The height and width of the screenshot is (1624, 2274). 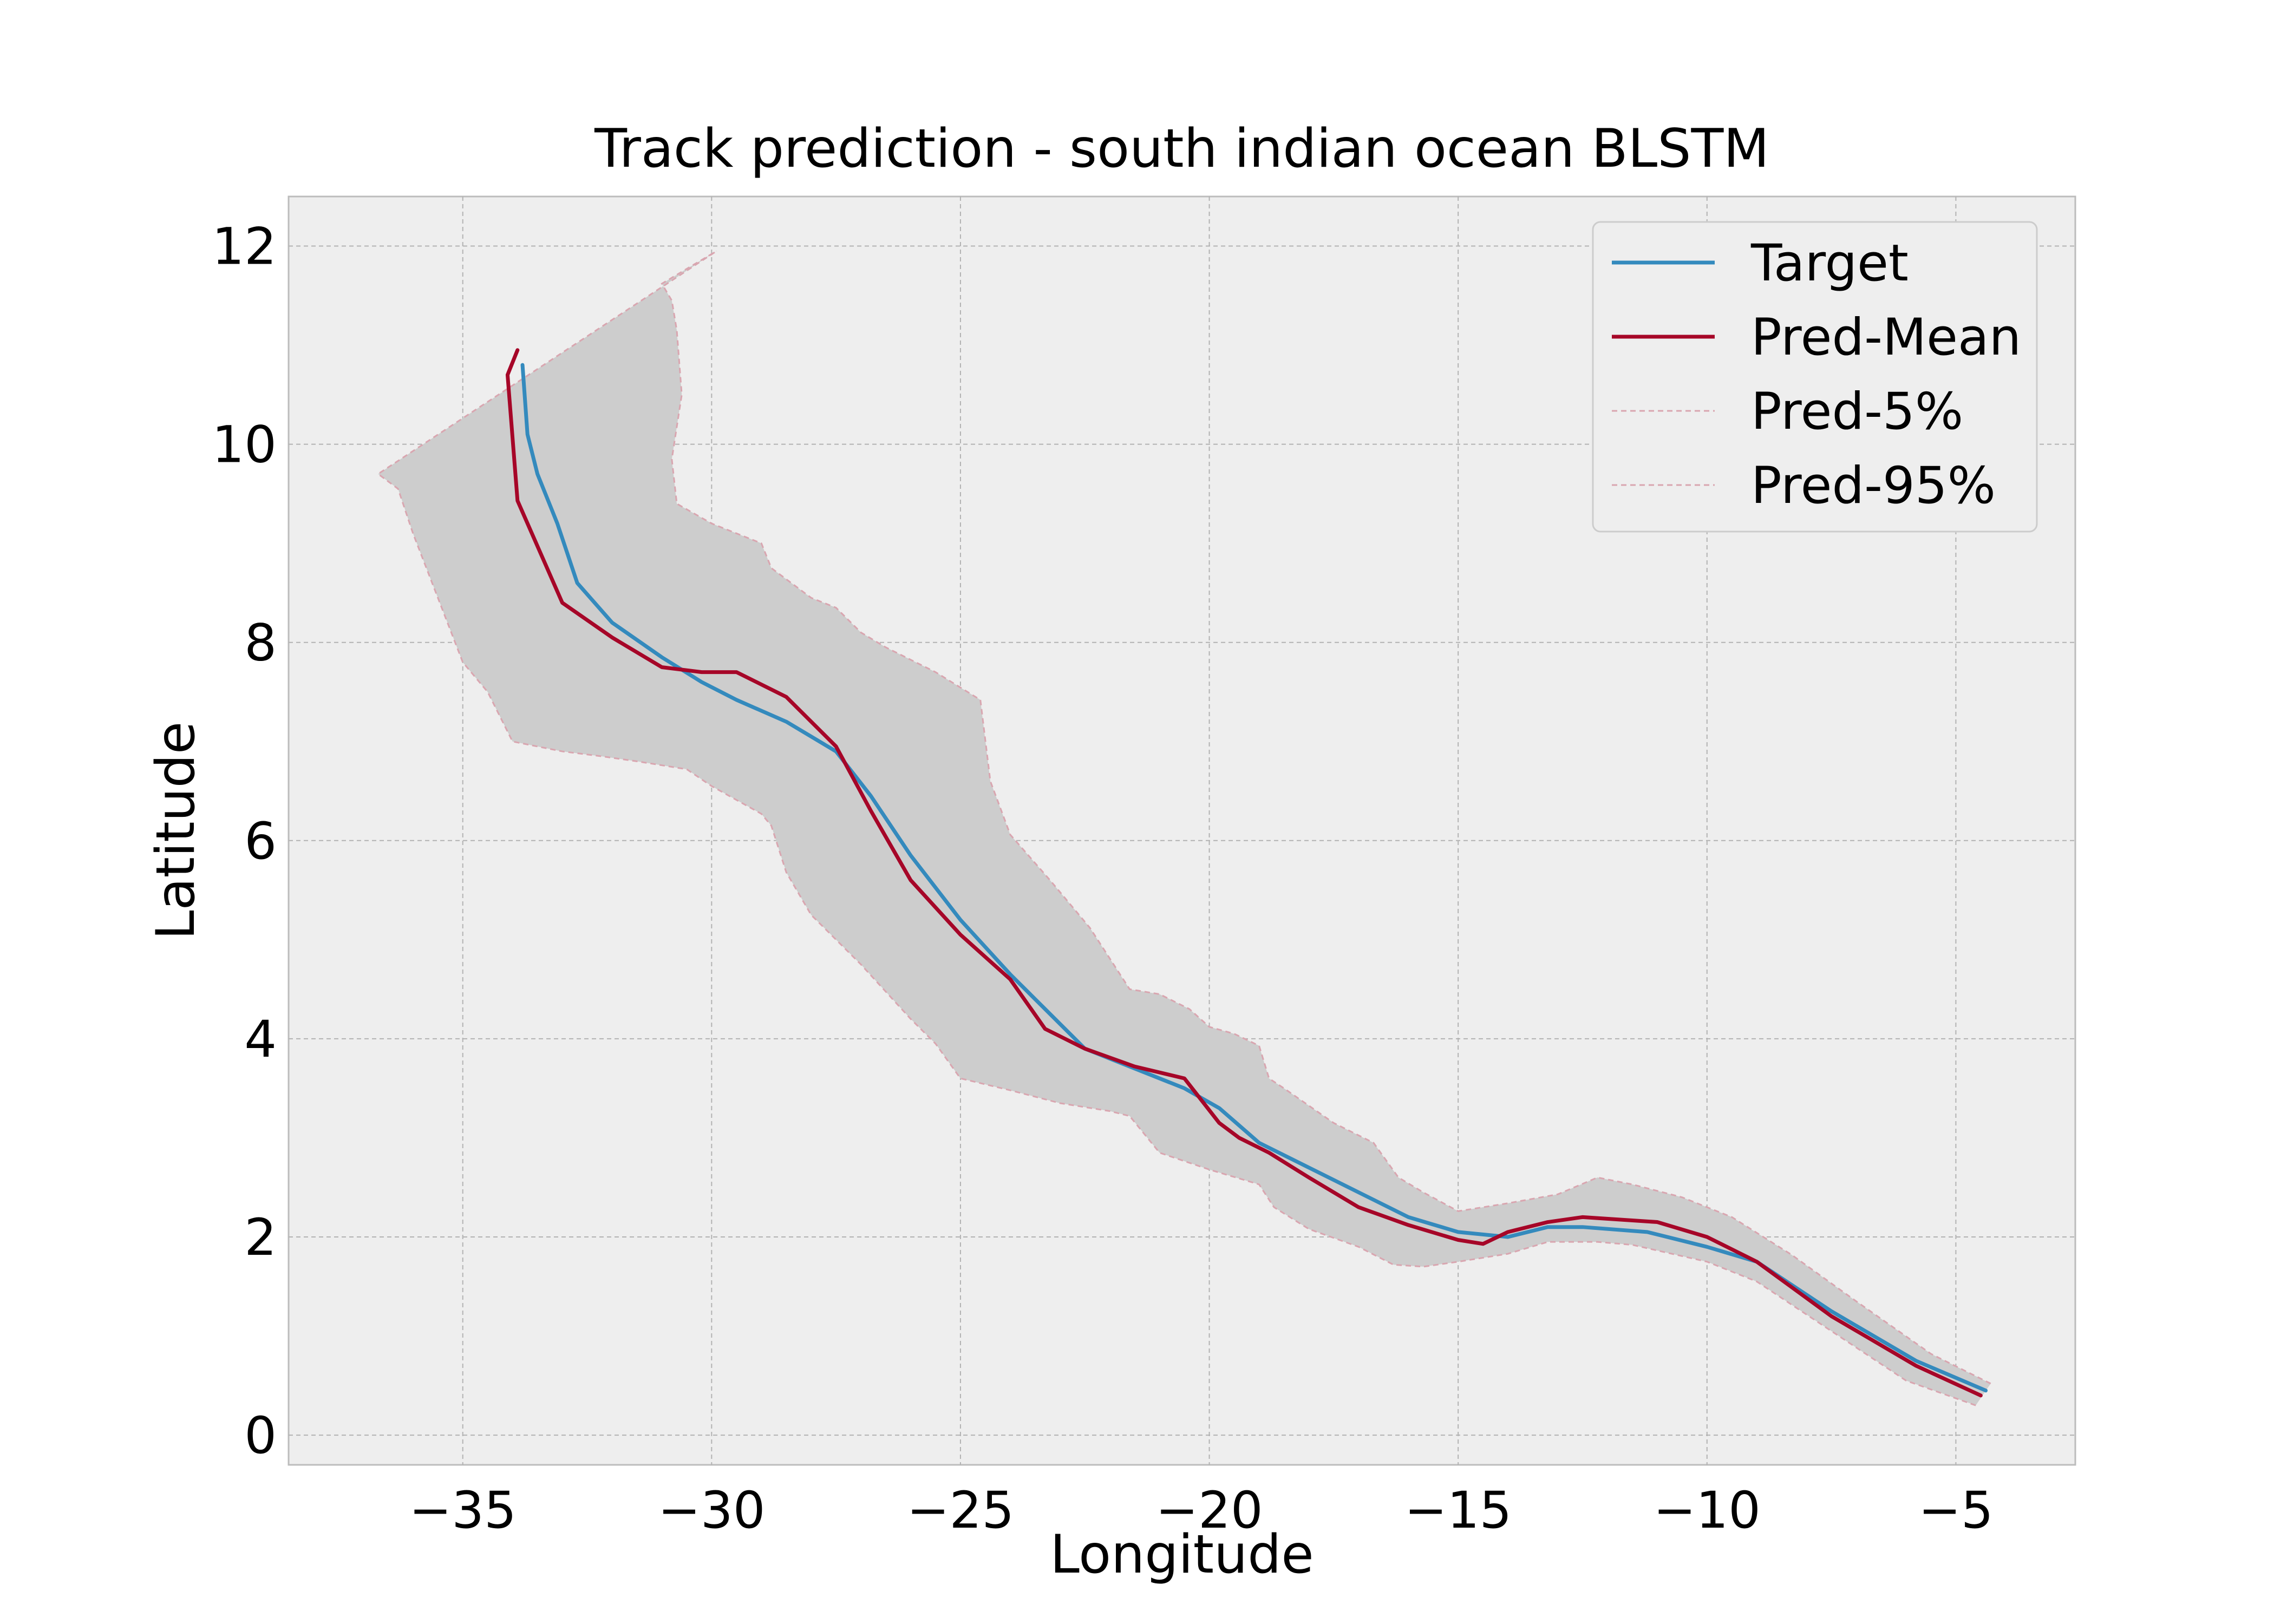 I want to click on legend-box, so click(x=1815, y=377).